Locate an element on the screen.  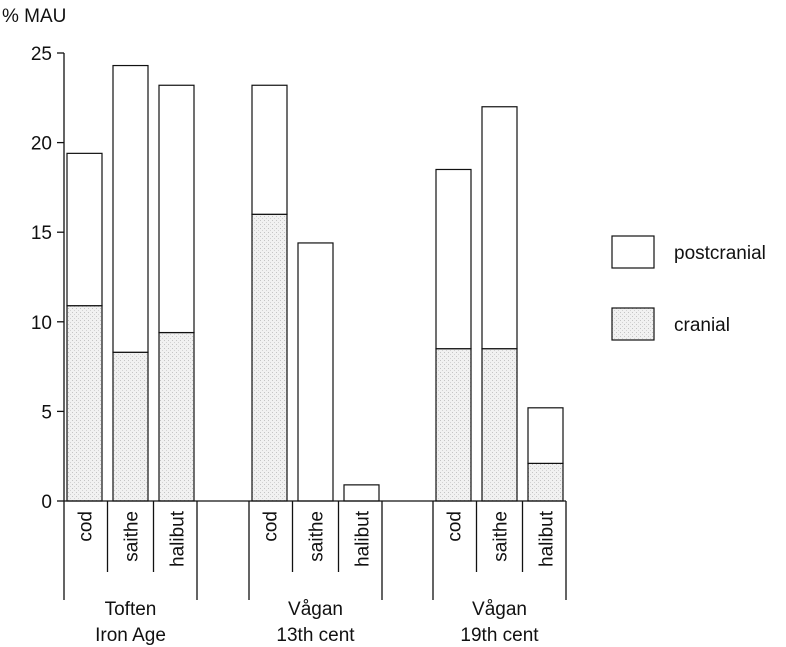
legend-swatch-cranial is located at coordinates (633, 324).